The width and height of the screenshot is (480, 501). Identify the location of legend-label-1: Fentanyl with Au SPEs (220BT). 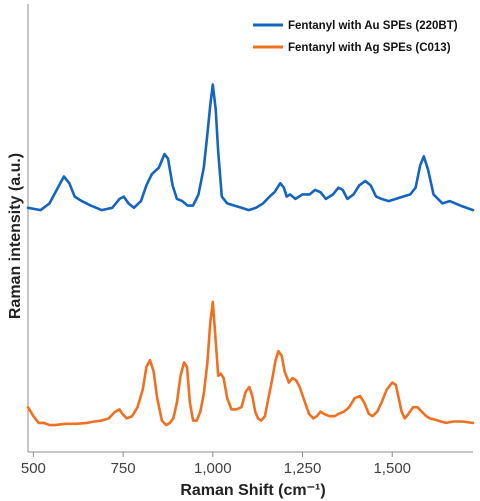
(373, 26).